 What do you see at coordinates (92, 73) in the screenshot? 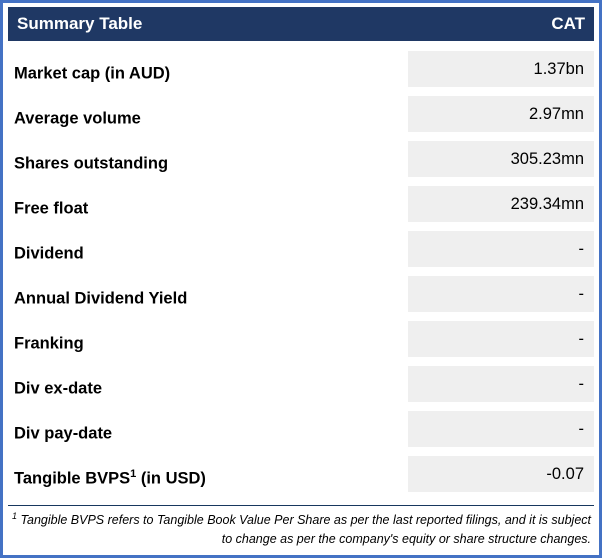
I see `row-label-text: Market cap (in AUD)` at bounding box center [92, 73].